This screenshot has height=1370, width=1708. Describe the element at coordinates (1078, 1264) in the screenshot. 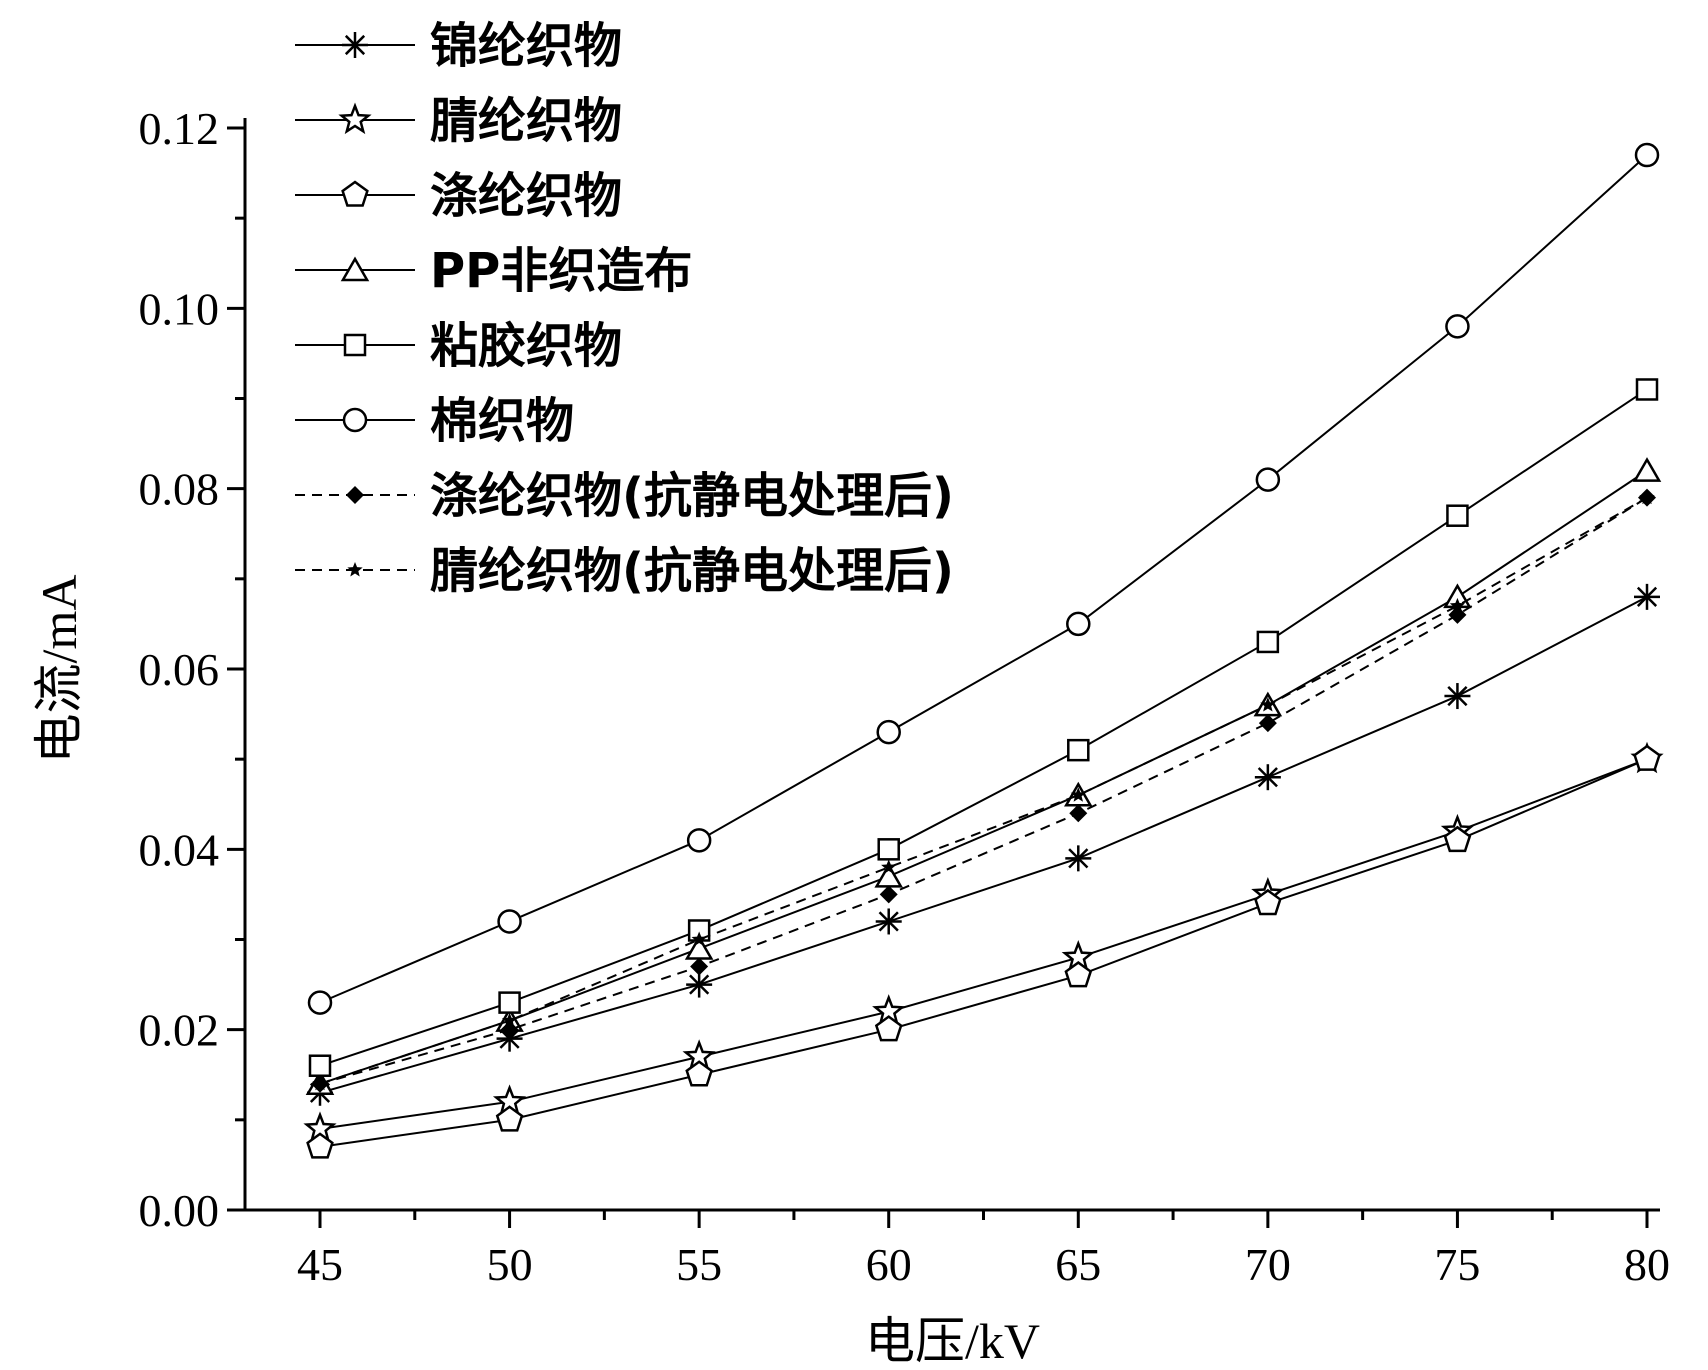

I see `x-tick-label: 65` at that location.